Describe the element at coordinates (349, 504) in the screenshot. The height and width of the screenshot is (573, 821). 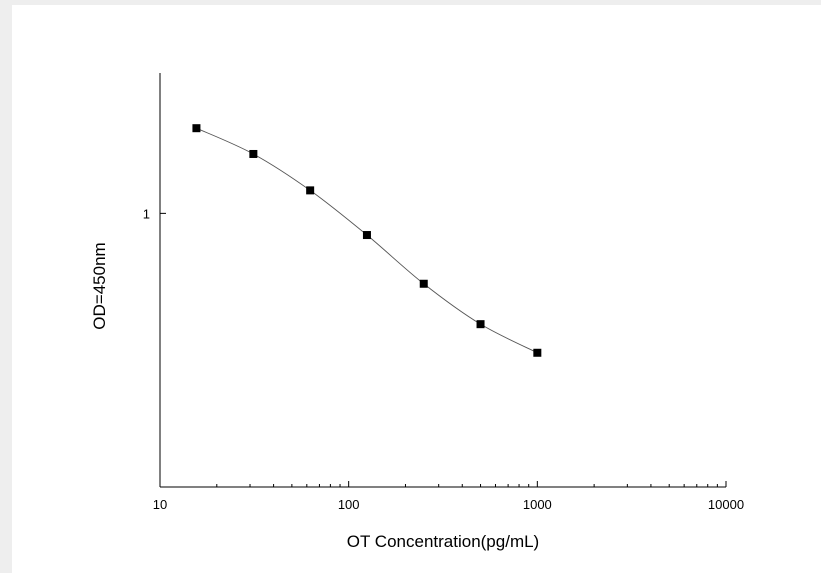
I see `x-tick-label: 100` at that location.